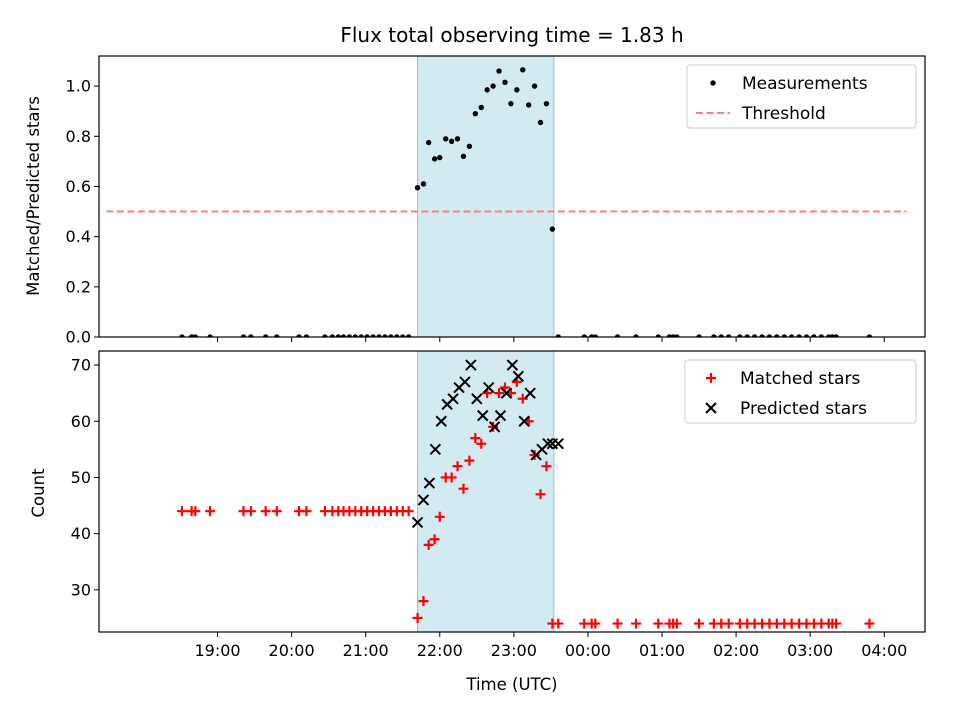  Describe the element at coordinates (366, 650) in the screenshot. I see `x-tick-label: 21:00` at that location.